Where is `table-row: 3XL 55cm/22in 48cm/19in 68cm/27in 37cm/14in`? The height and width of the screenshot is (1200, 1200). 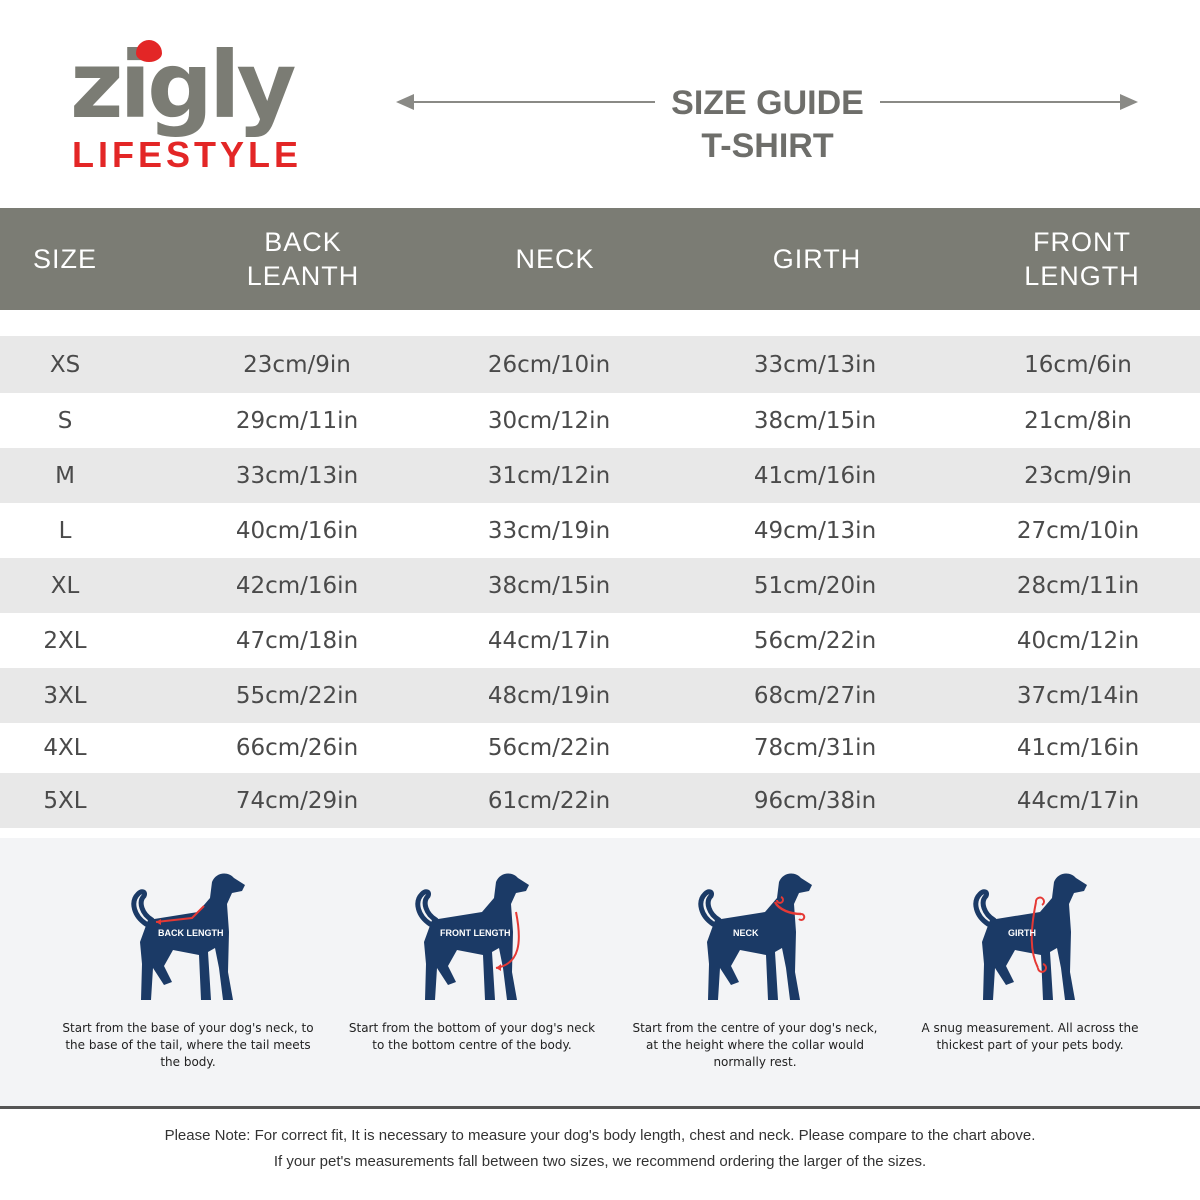 table-row: 3XL 55cm/22in 48cm/19in 68cm/27in 37cm/14in is located at coordinates (600, 695).